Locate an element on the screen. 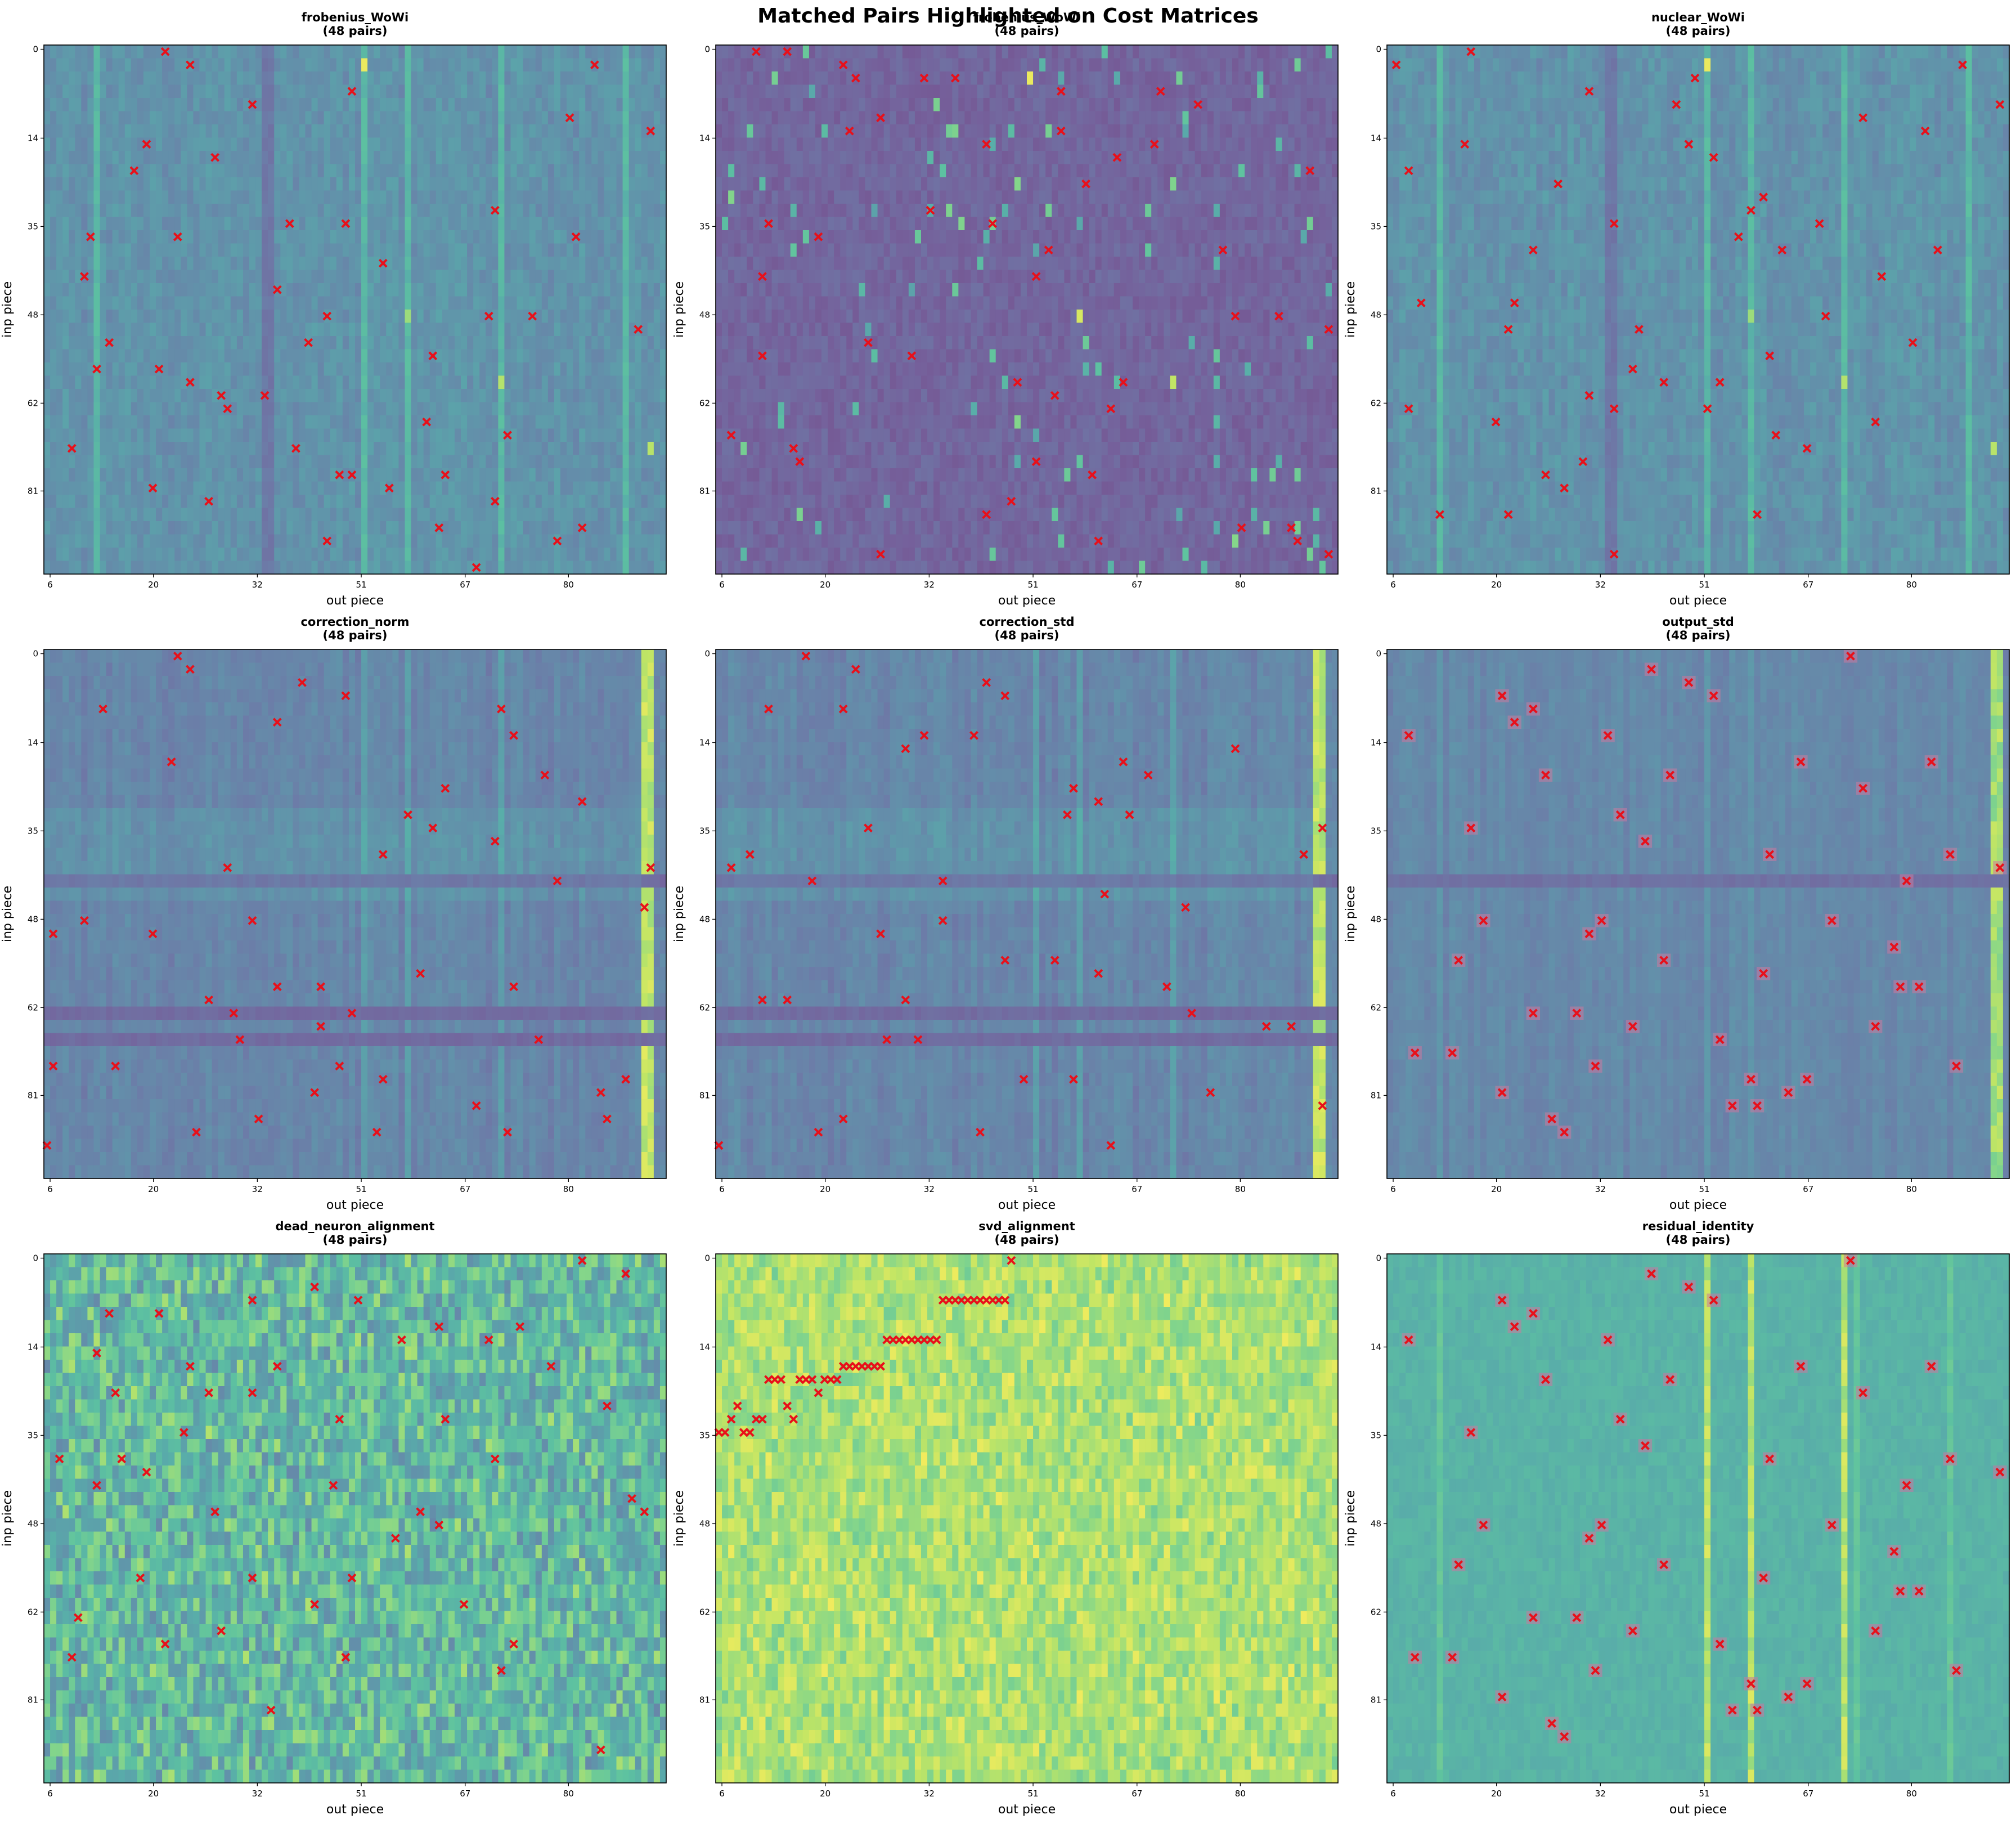  panel-subtitle: (48 pairs) is located at coordinates (1027, 636).